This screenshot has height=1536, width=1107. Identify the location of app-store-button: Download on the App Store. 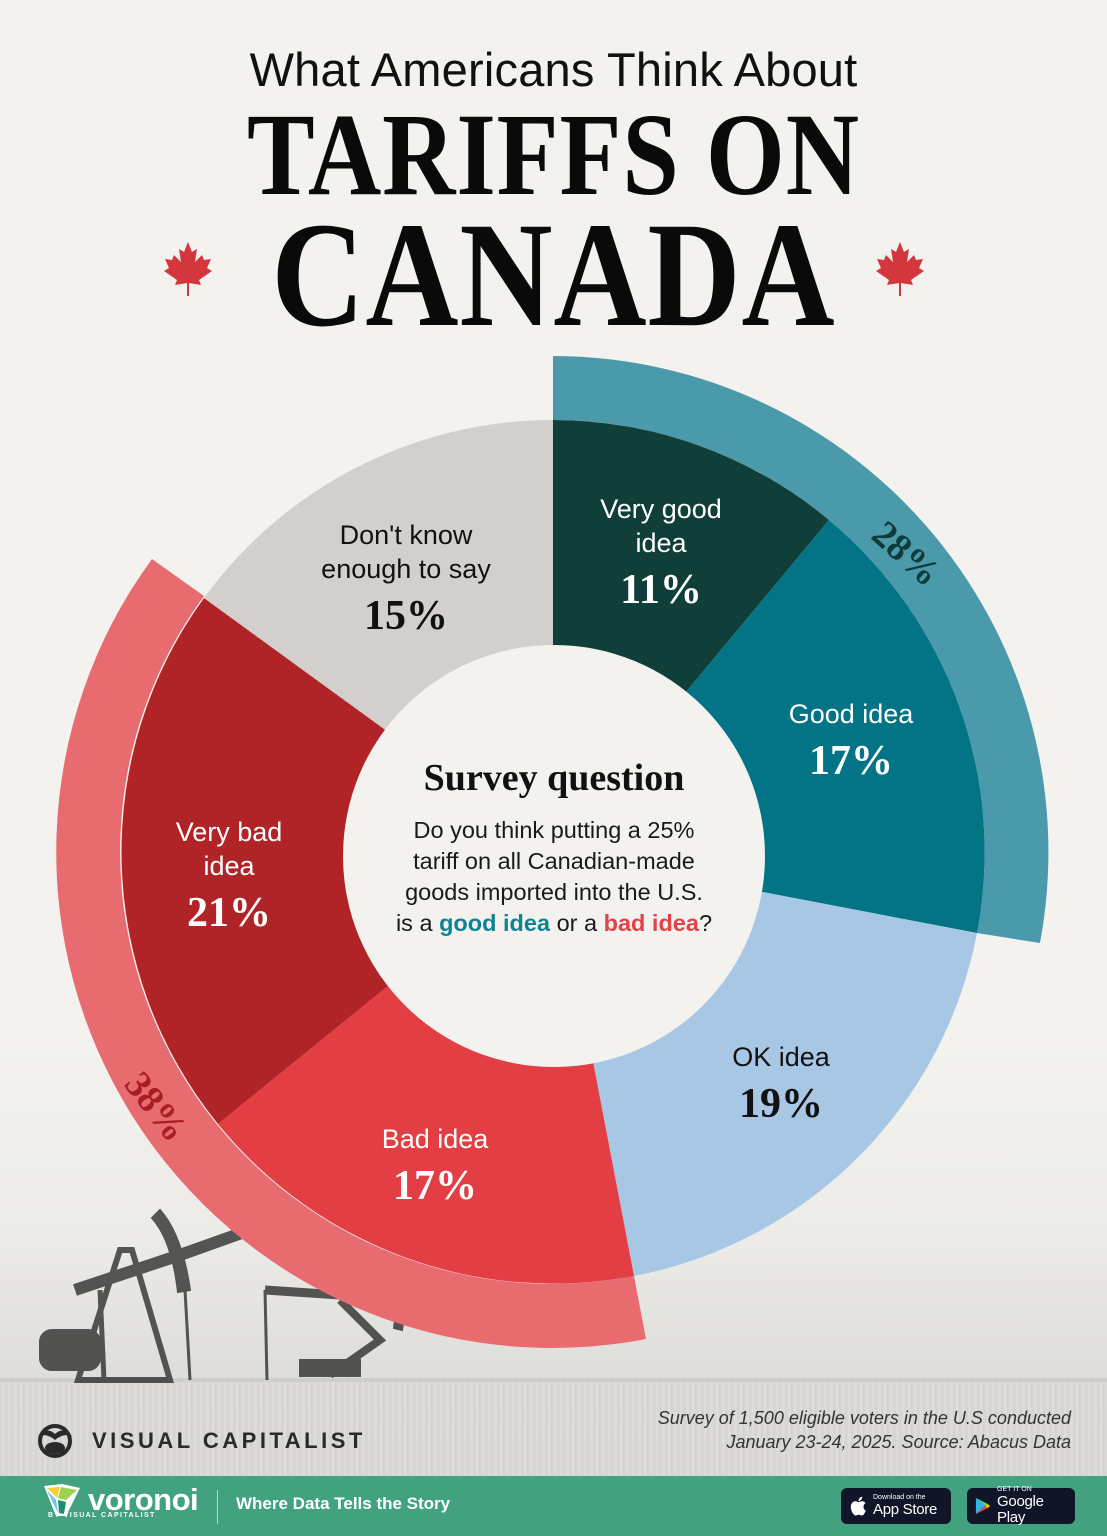
(896, 1506).